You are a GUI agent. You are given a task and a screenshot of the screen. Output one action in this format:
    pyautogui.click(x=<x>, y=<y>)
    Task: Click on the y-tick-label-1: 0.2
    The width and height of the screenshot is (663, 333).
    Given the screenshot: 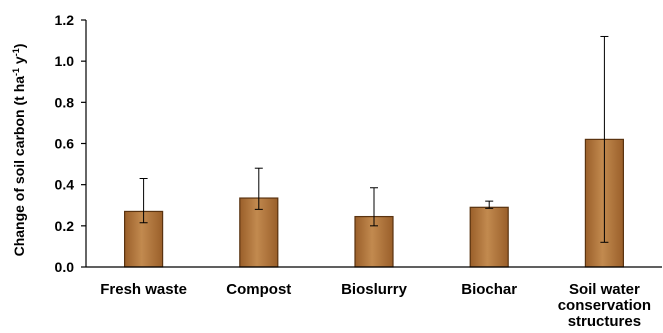 What is the action you would take?
    pyautogui.click(x=65, y=226)
    